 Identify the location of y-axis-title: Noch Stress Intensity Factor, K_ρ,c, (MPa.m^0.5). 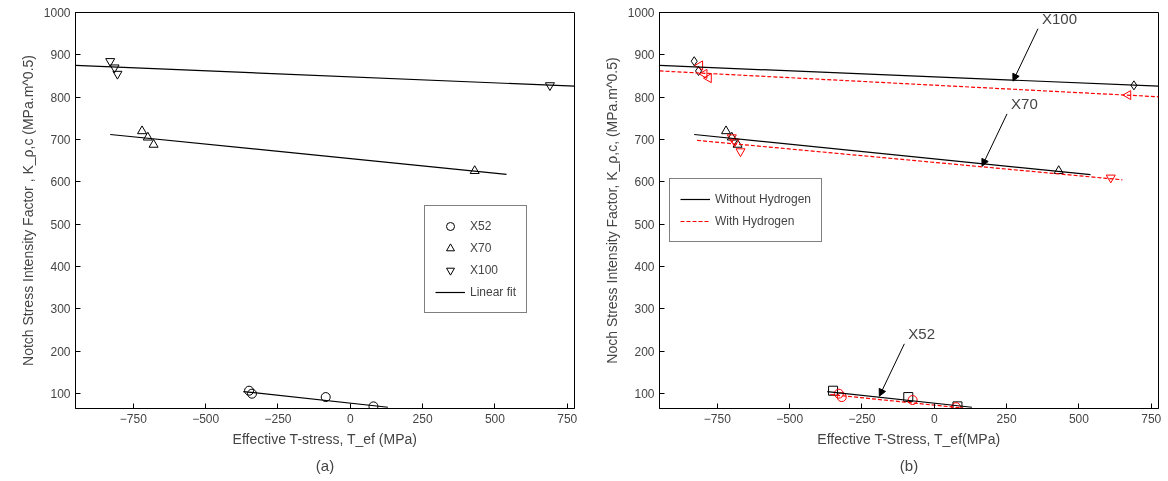
(611, 210).